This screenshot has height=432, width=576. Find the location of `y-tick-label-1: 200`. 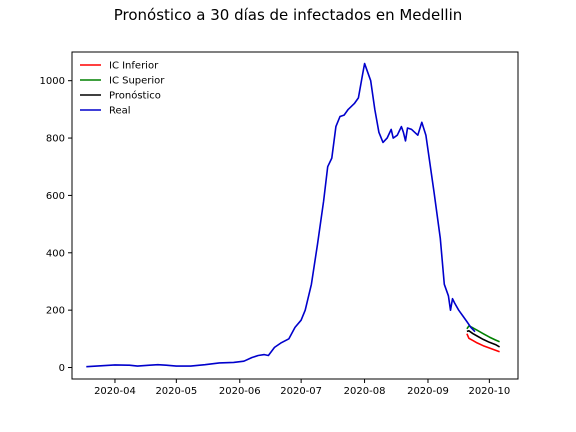

y-tick-label-1: 200 is located at coordinates (55, 311).